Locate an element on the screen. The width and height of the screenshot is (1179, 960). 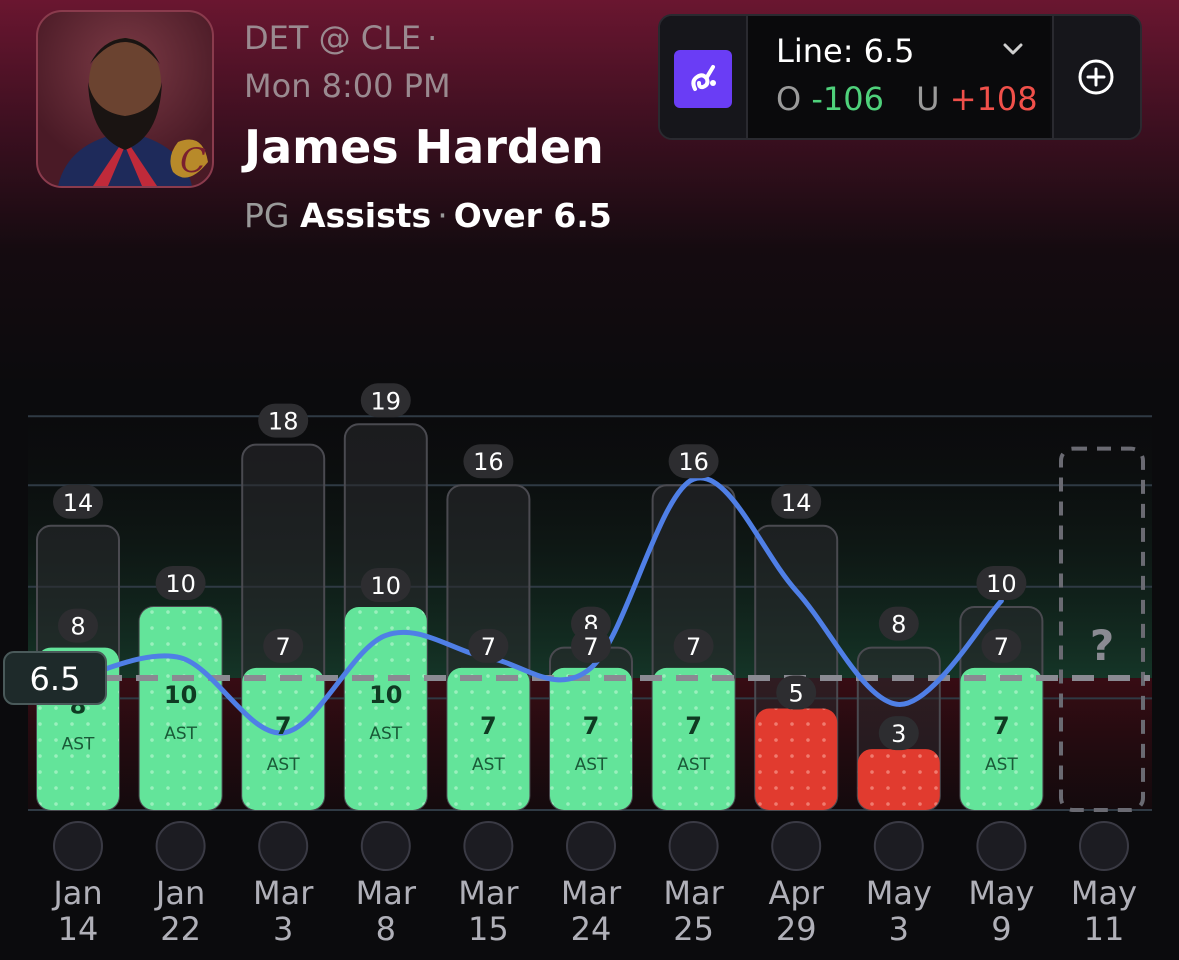
add-pick-button is located at coordinates (1096, 77).